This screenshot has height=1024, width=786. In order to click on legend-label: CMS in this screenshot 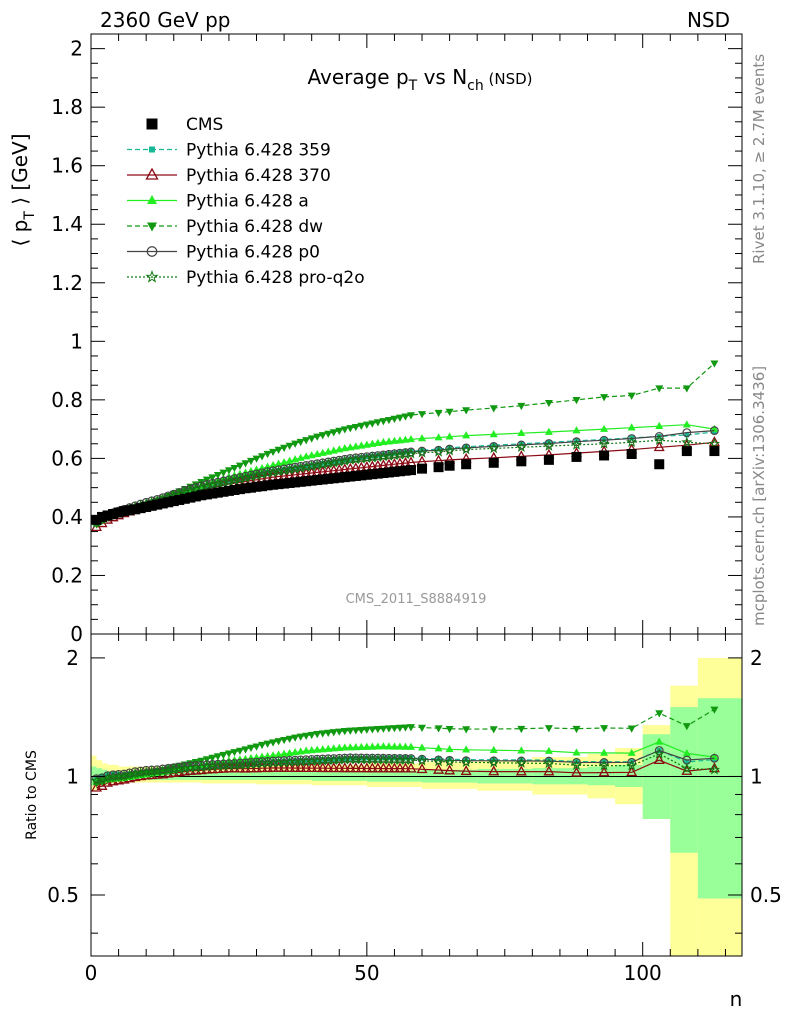, I will do `click(204, 125)`.